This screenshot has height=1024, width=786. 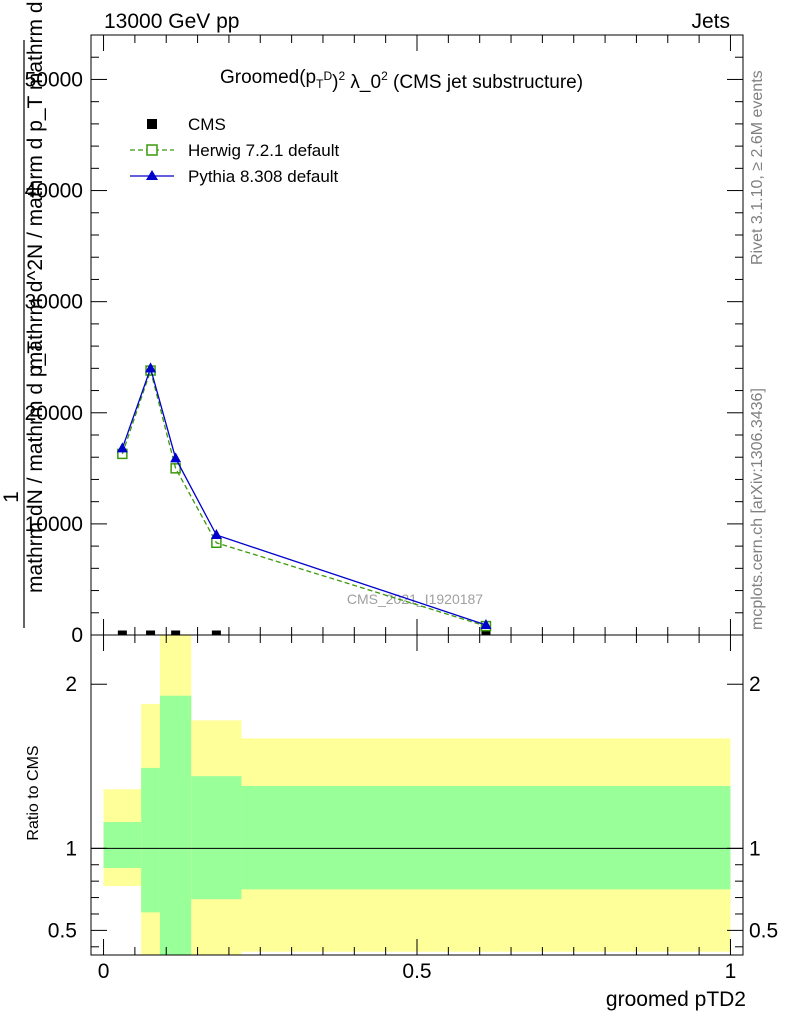 What do you see at coordinates (33, 792) in the screenshot?
I see `ratio-y-label: Ratio to CMS` at bounding box center [33, 792].